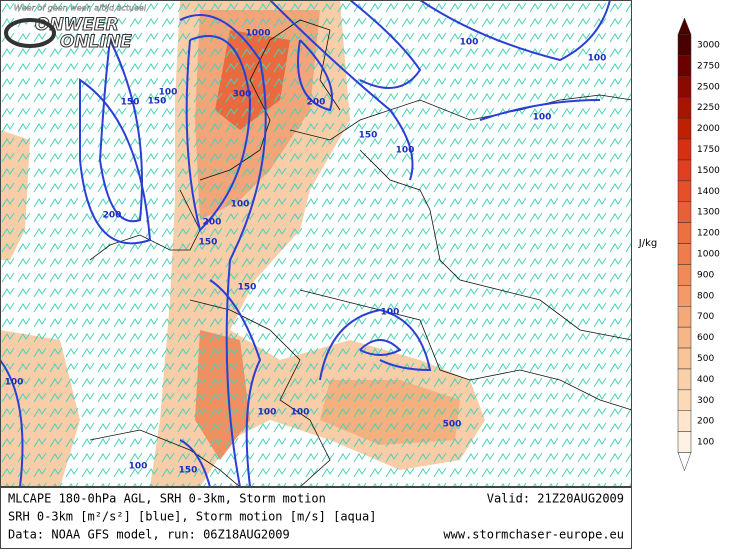 The height and width of the screenshot is (554, 733). Describe the element at coordinates (149, 535) in the screenshot. I see `footer-data: Data: NOAA GFS model, run: 06Z18AUG2009` at that location.